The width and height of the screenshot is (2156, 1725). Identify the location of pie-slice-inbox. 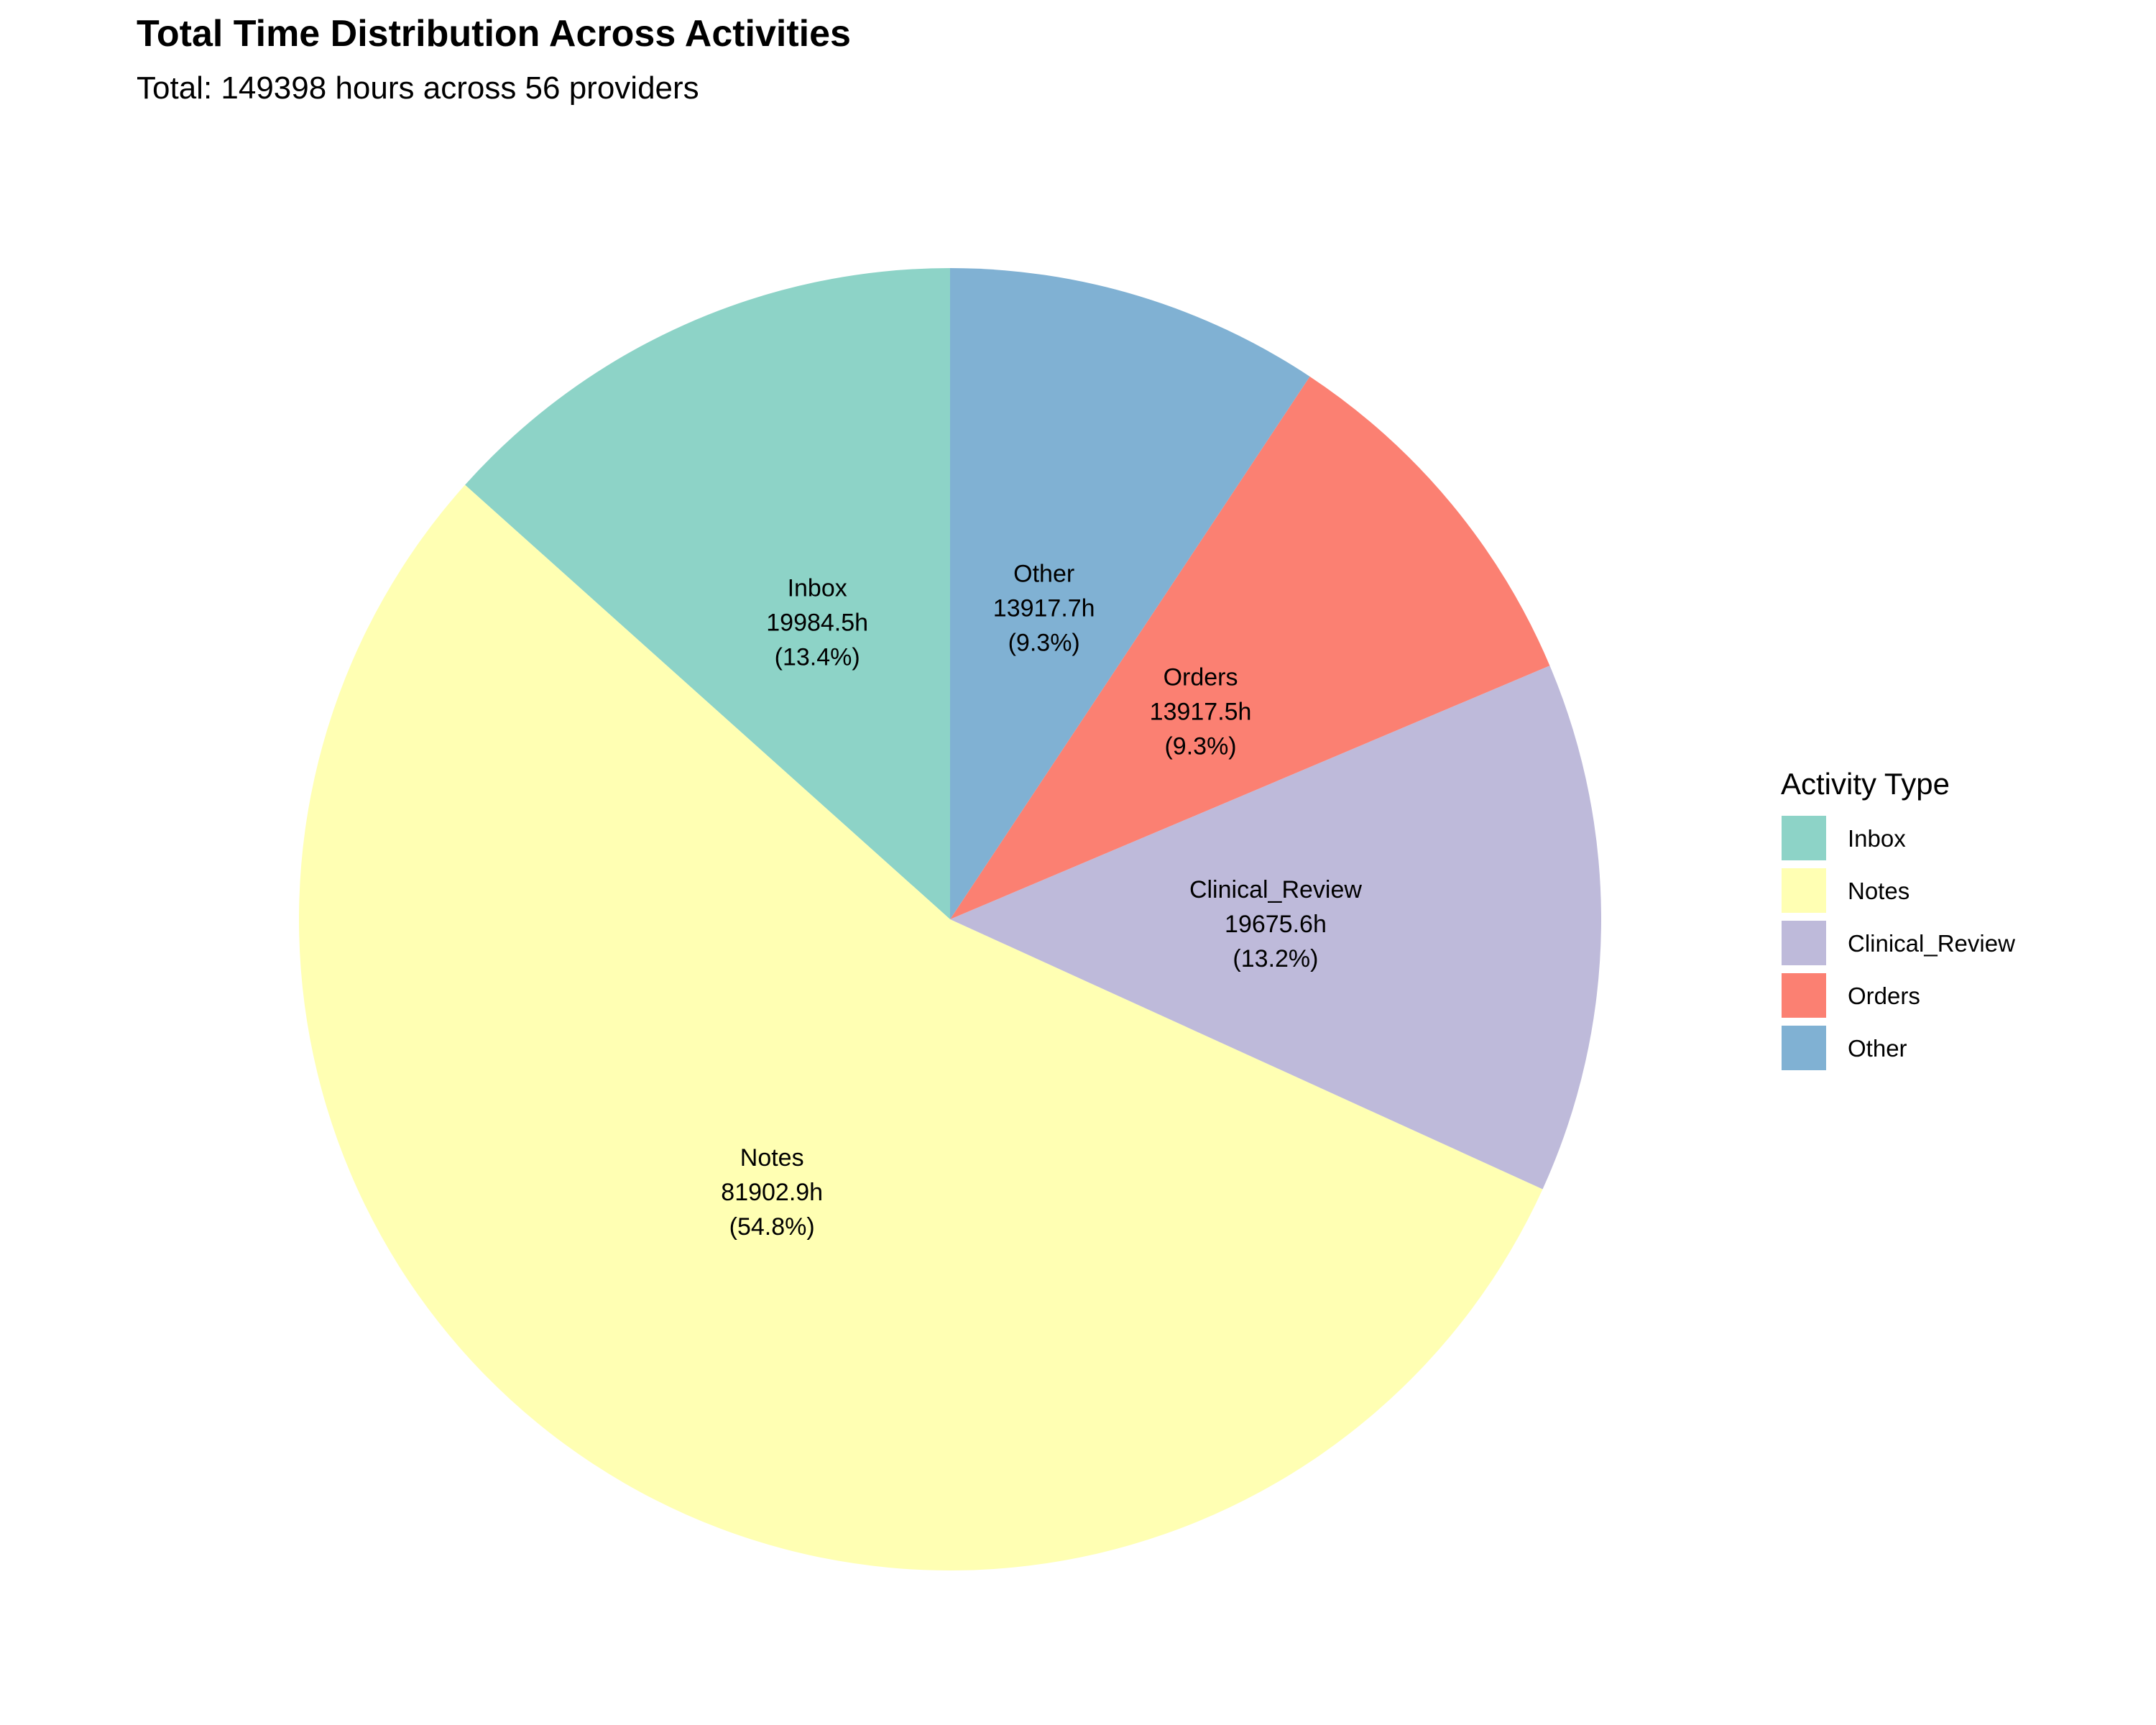
(708, 593).